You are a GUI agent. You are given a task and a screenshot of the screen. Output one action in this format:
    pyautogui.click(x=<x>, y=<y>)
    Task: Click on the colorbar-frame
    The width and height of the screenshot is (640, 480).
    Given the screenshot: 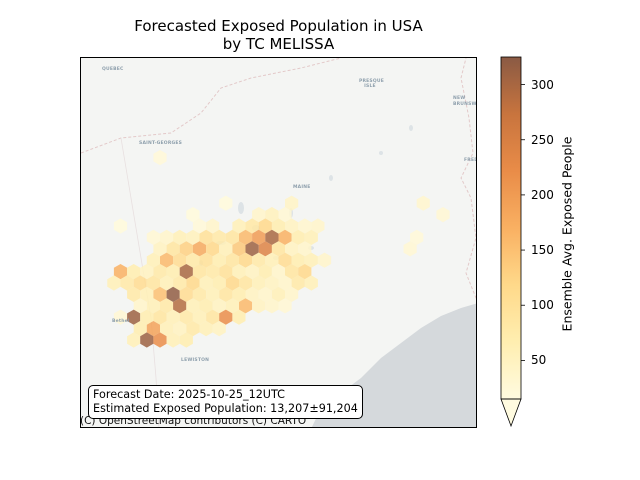 What is the action you would take?
    pyautogui.click(x=511, y=228)
    